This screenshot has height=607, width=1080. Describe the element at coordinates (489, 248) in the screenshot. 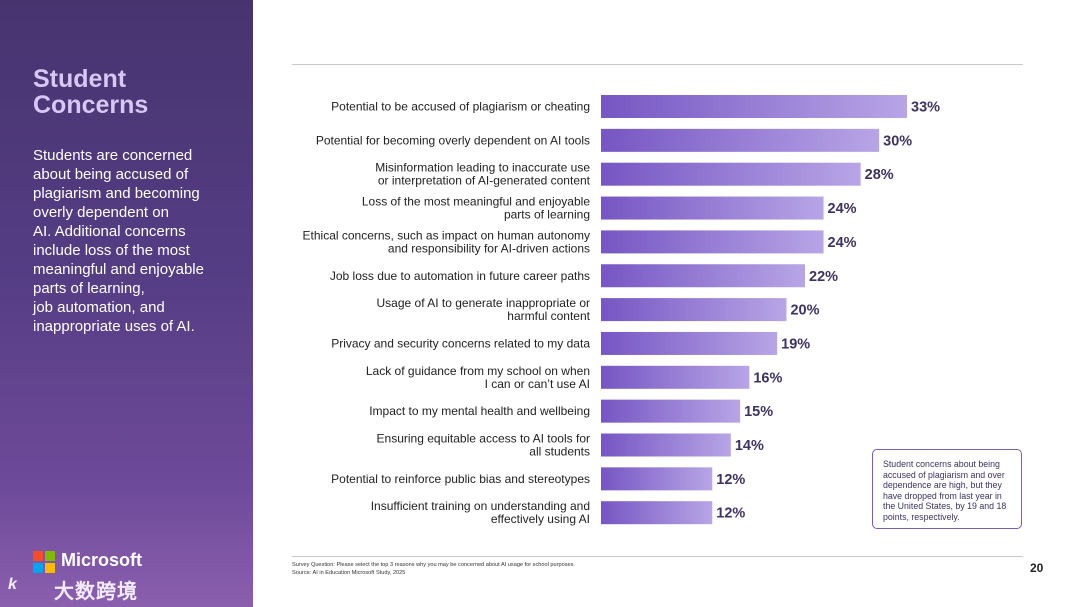

I see `category-label: and responsibility for AI-driven actions` at that location.